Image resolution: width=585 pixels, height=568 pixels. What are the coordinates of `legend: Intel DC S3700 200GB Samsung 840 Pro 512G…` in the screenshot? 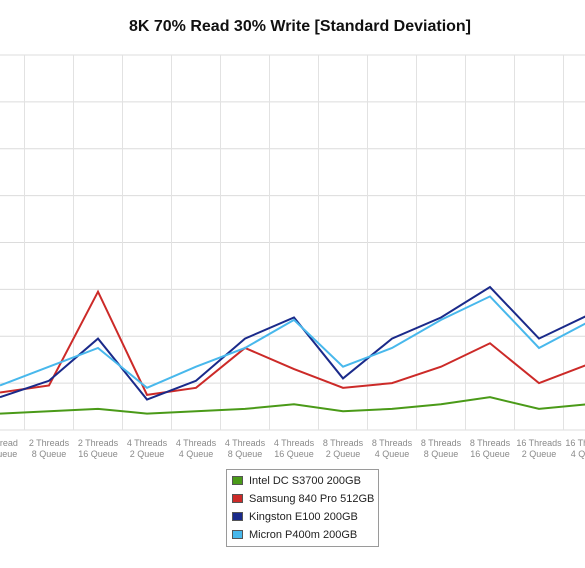 It's located at (302, 508).